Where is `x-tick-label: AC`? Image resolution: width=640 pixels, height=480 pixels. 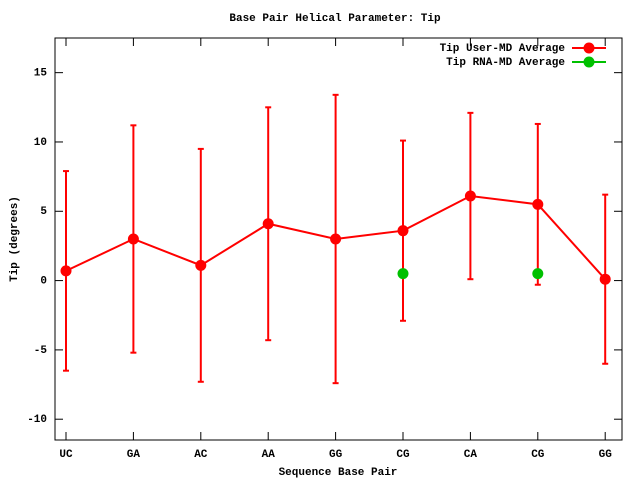 x-tick-label: AC is located at coordinates (201, 455).